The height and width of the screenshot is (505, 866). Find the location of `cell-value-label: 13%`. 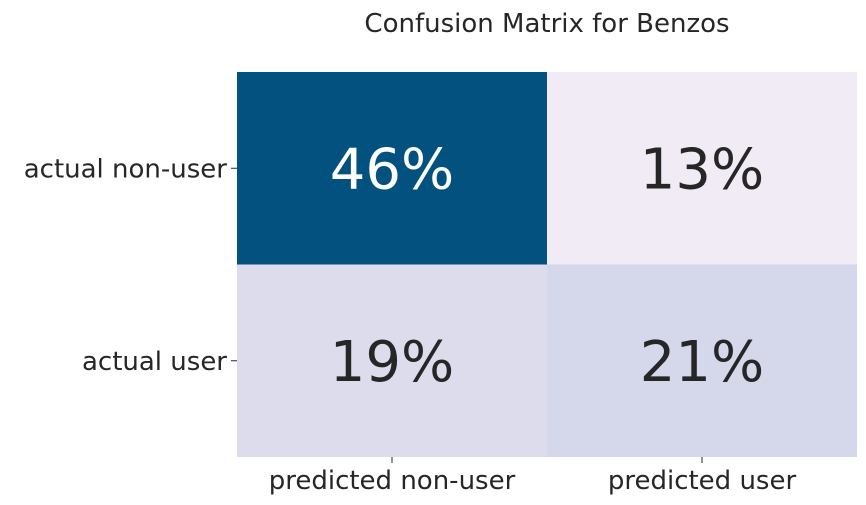

cell-value-label: 13% is located at coordinates (702, 169).